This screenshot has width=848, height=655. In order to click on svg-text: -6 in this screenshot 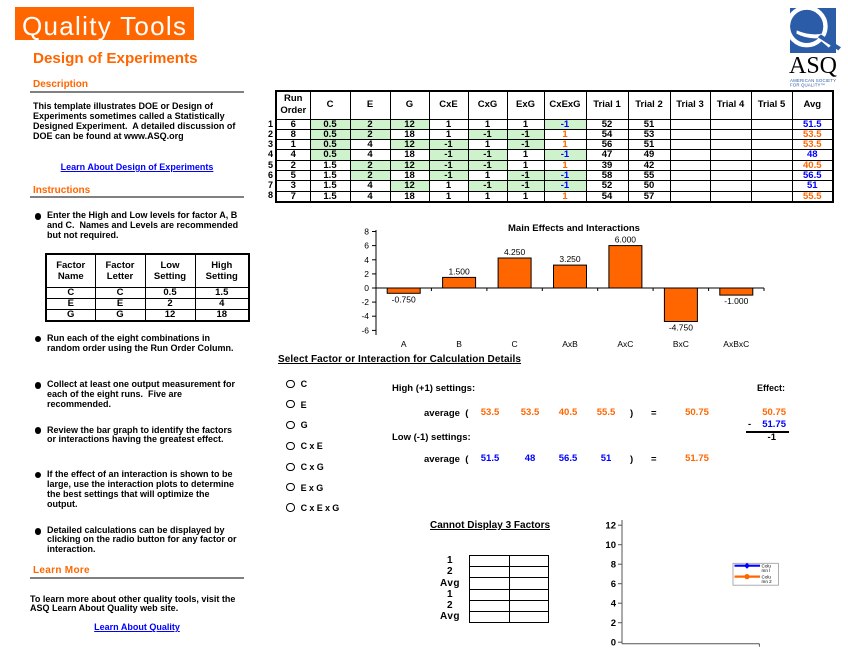, I will do `click(365, 330)`.